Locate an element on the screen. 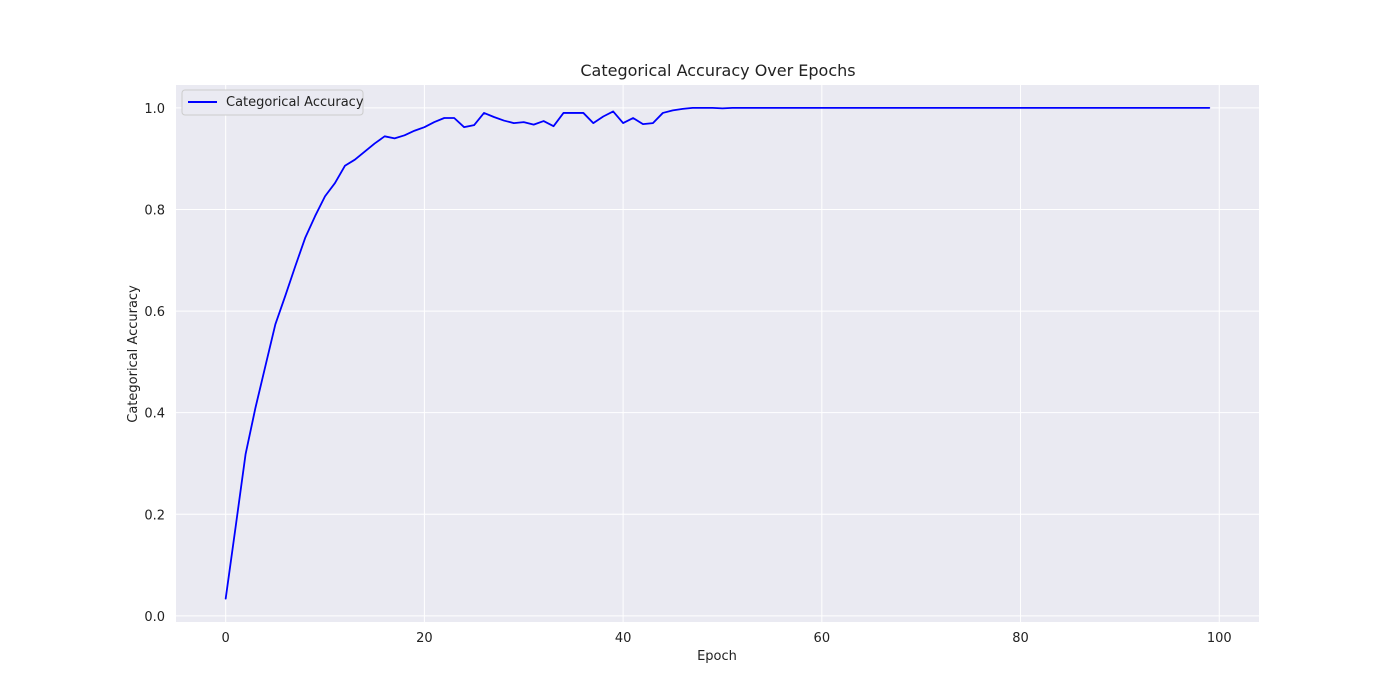 This screenshot has height=700, width=1400. legend-box is located at coordinates (272, 102).